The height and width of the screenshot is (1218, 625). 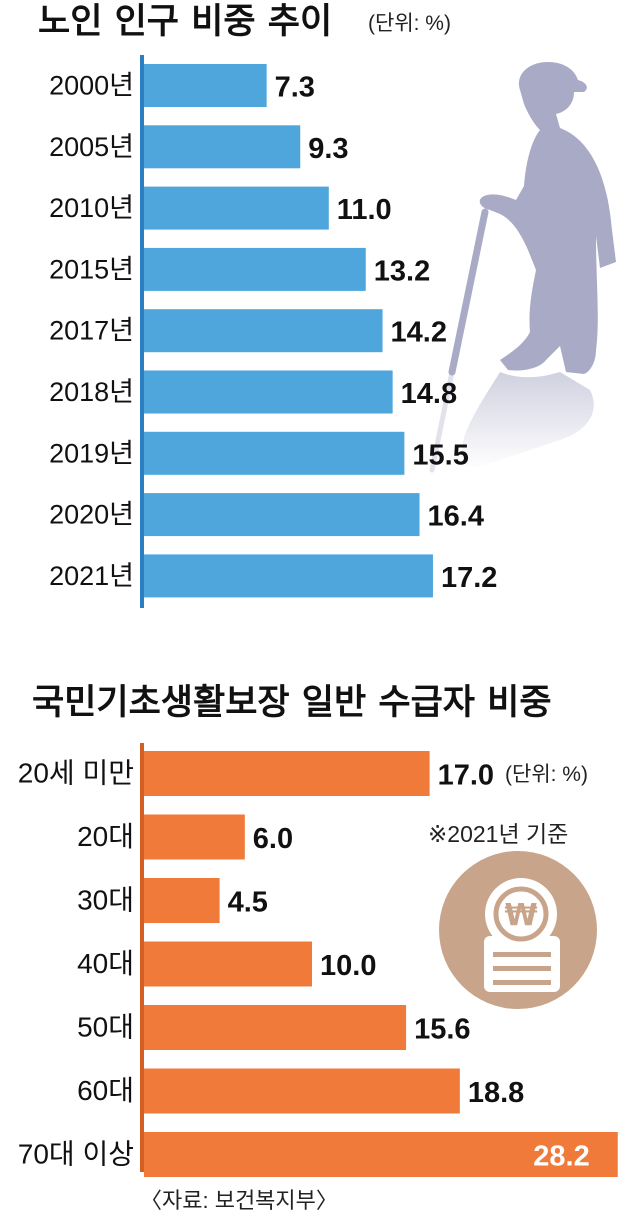 What do you see at coordinates (76, 1154) in the screenshot?
I see `category-label: 70대 이상` at bounding box center [76, 1154].